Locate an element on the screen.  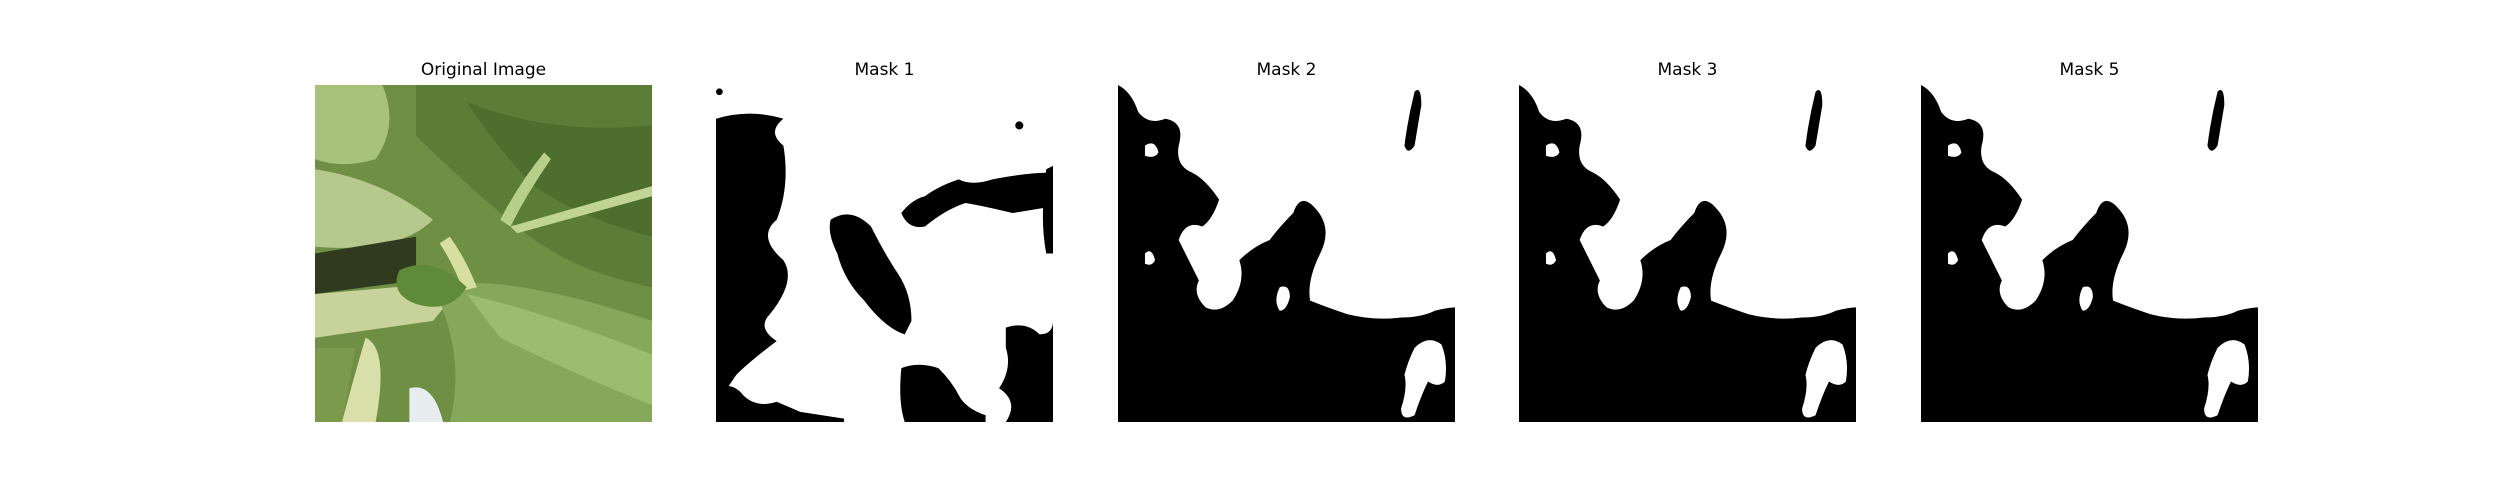
original-leaf-photo is located at coordinates (483, 253).